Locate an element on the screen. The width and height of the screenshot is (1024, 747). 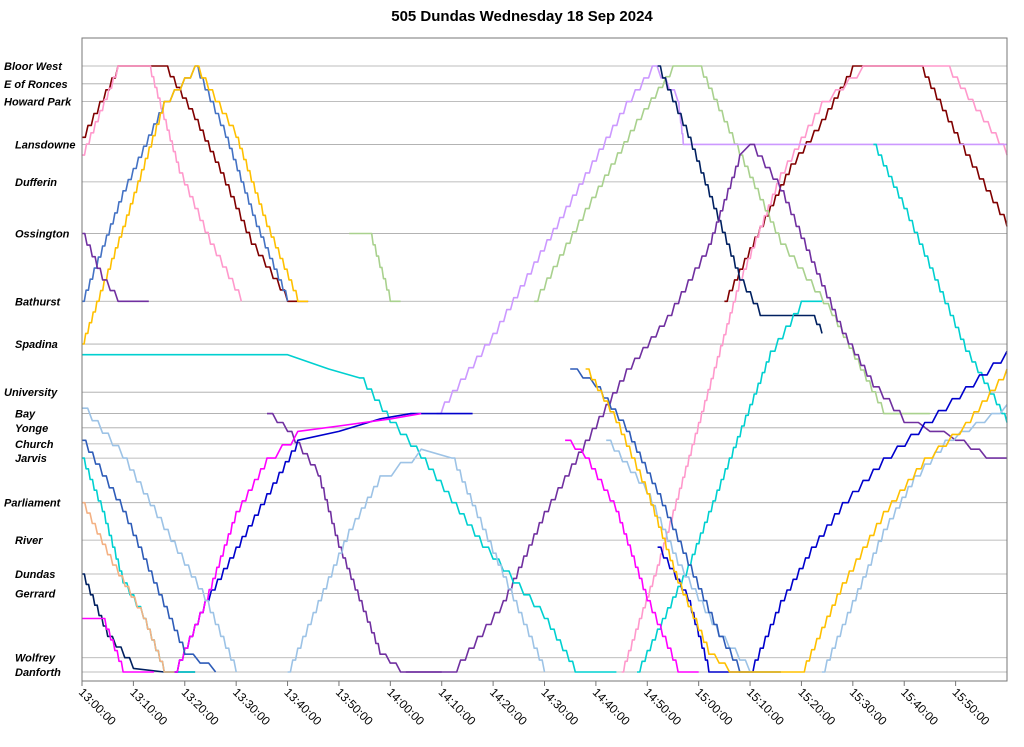
x-tick-label: 15:50:00 is located at coordinates (970, 706).